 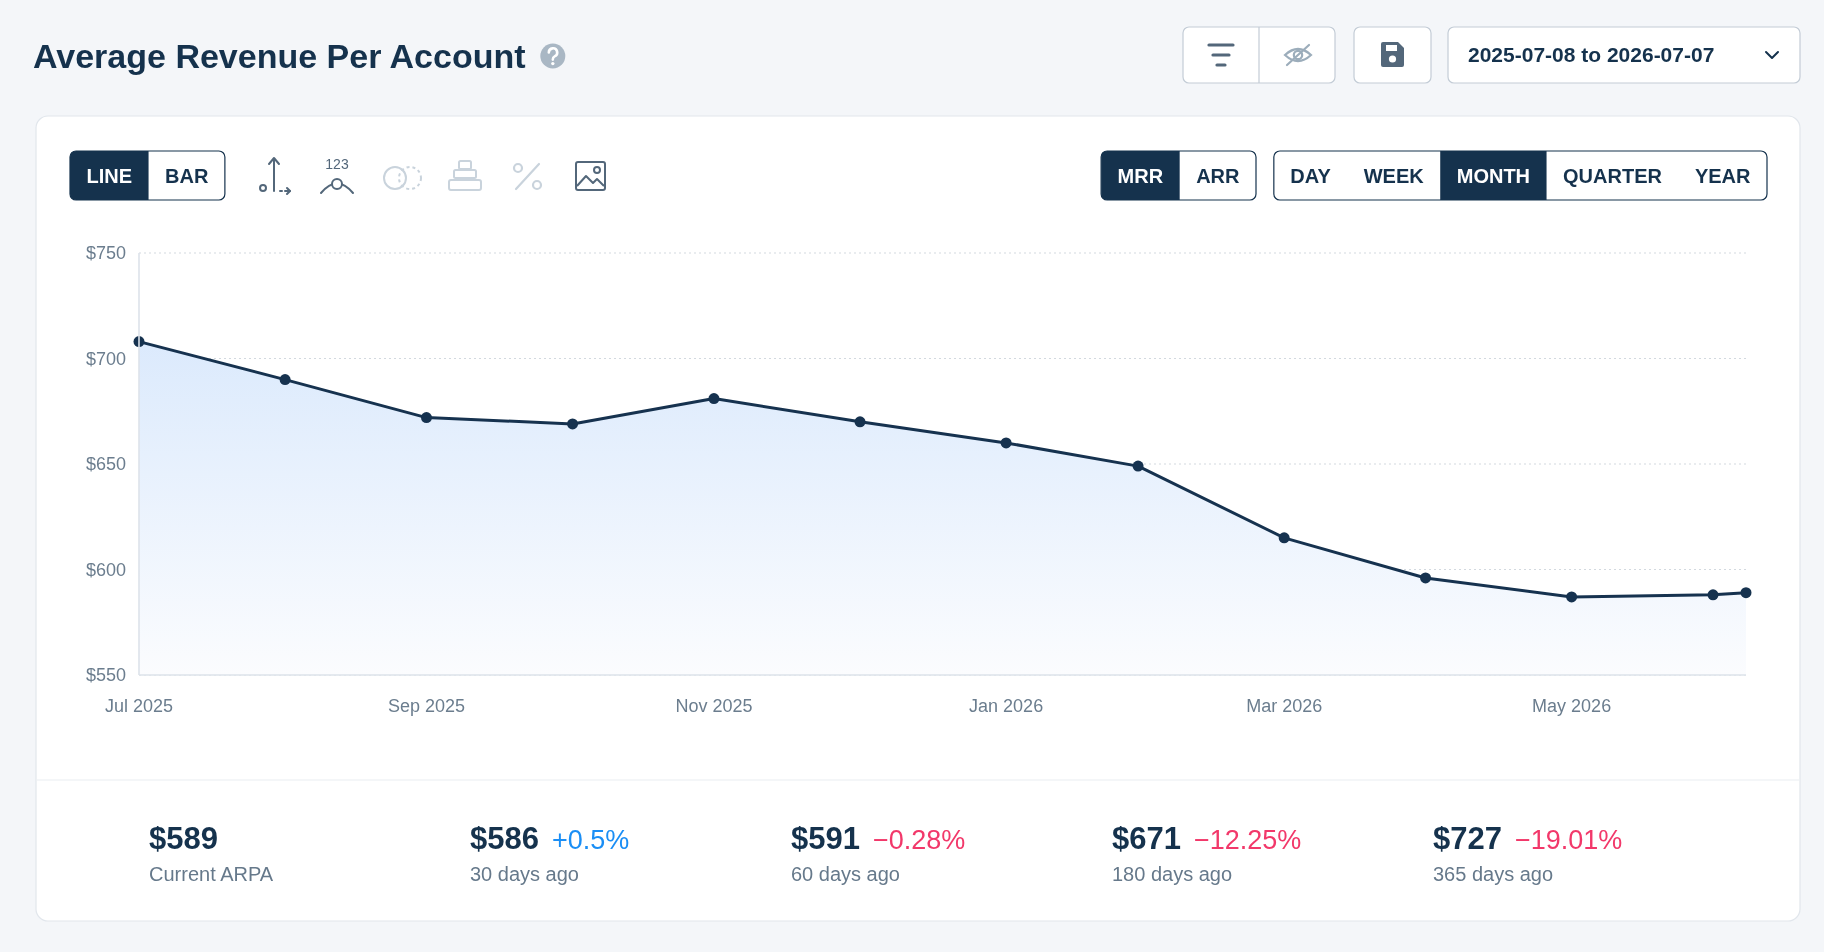 What do you see at coordinates (105, 358) in the screenshot?
I see `y-tick-label: $700` at bounding box center [105, 358].